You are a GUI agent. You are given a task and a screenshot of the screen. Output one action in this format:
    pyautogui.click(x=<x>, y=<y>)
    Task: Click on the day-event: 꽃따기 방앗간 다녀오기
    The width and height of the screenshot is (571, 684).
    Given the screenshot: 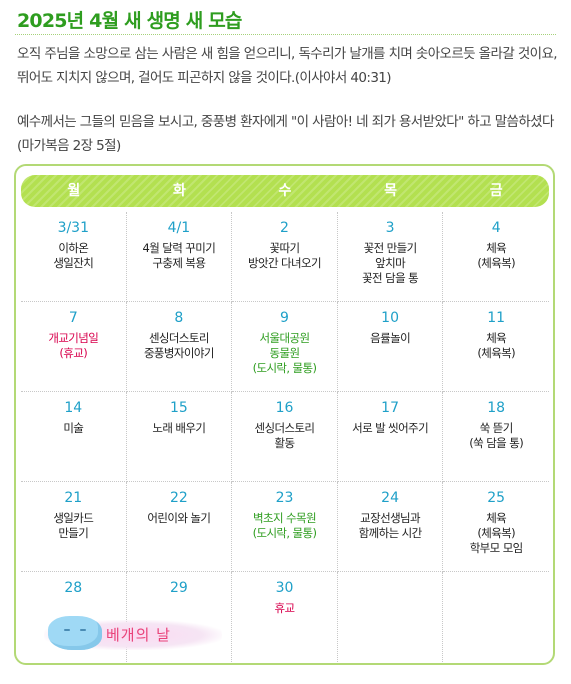 What is the action you would take?
    pyautogui.click(x=285, y=255)
    